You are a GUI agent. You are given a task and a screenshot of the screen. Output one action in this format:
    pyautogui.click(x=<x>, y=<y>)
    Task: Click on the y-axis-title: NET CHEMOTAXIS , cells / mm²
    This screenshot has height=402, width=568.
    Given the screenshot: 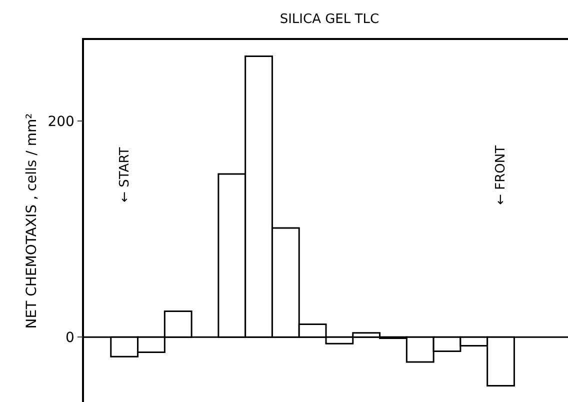 What is the action you would take?
    pyautogui.click(x=32, y=221)
    